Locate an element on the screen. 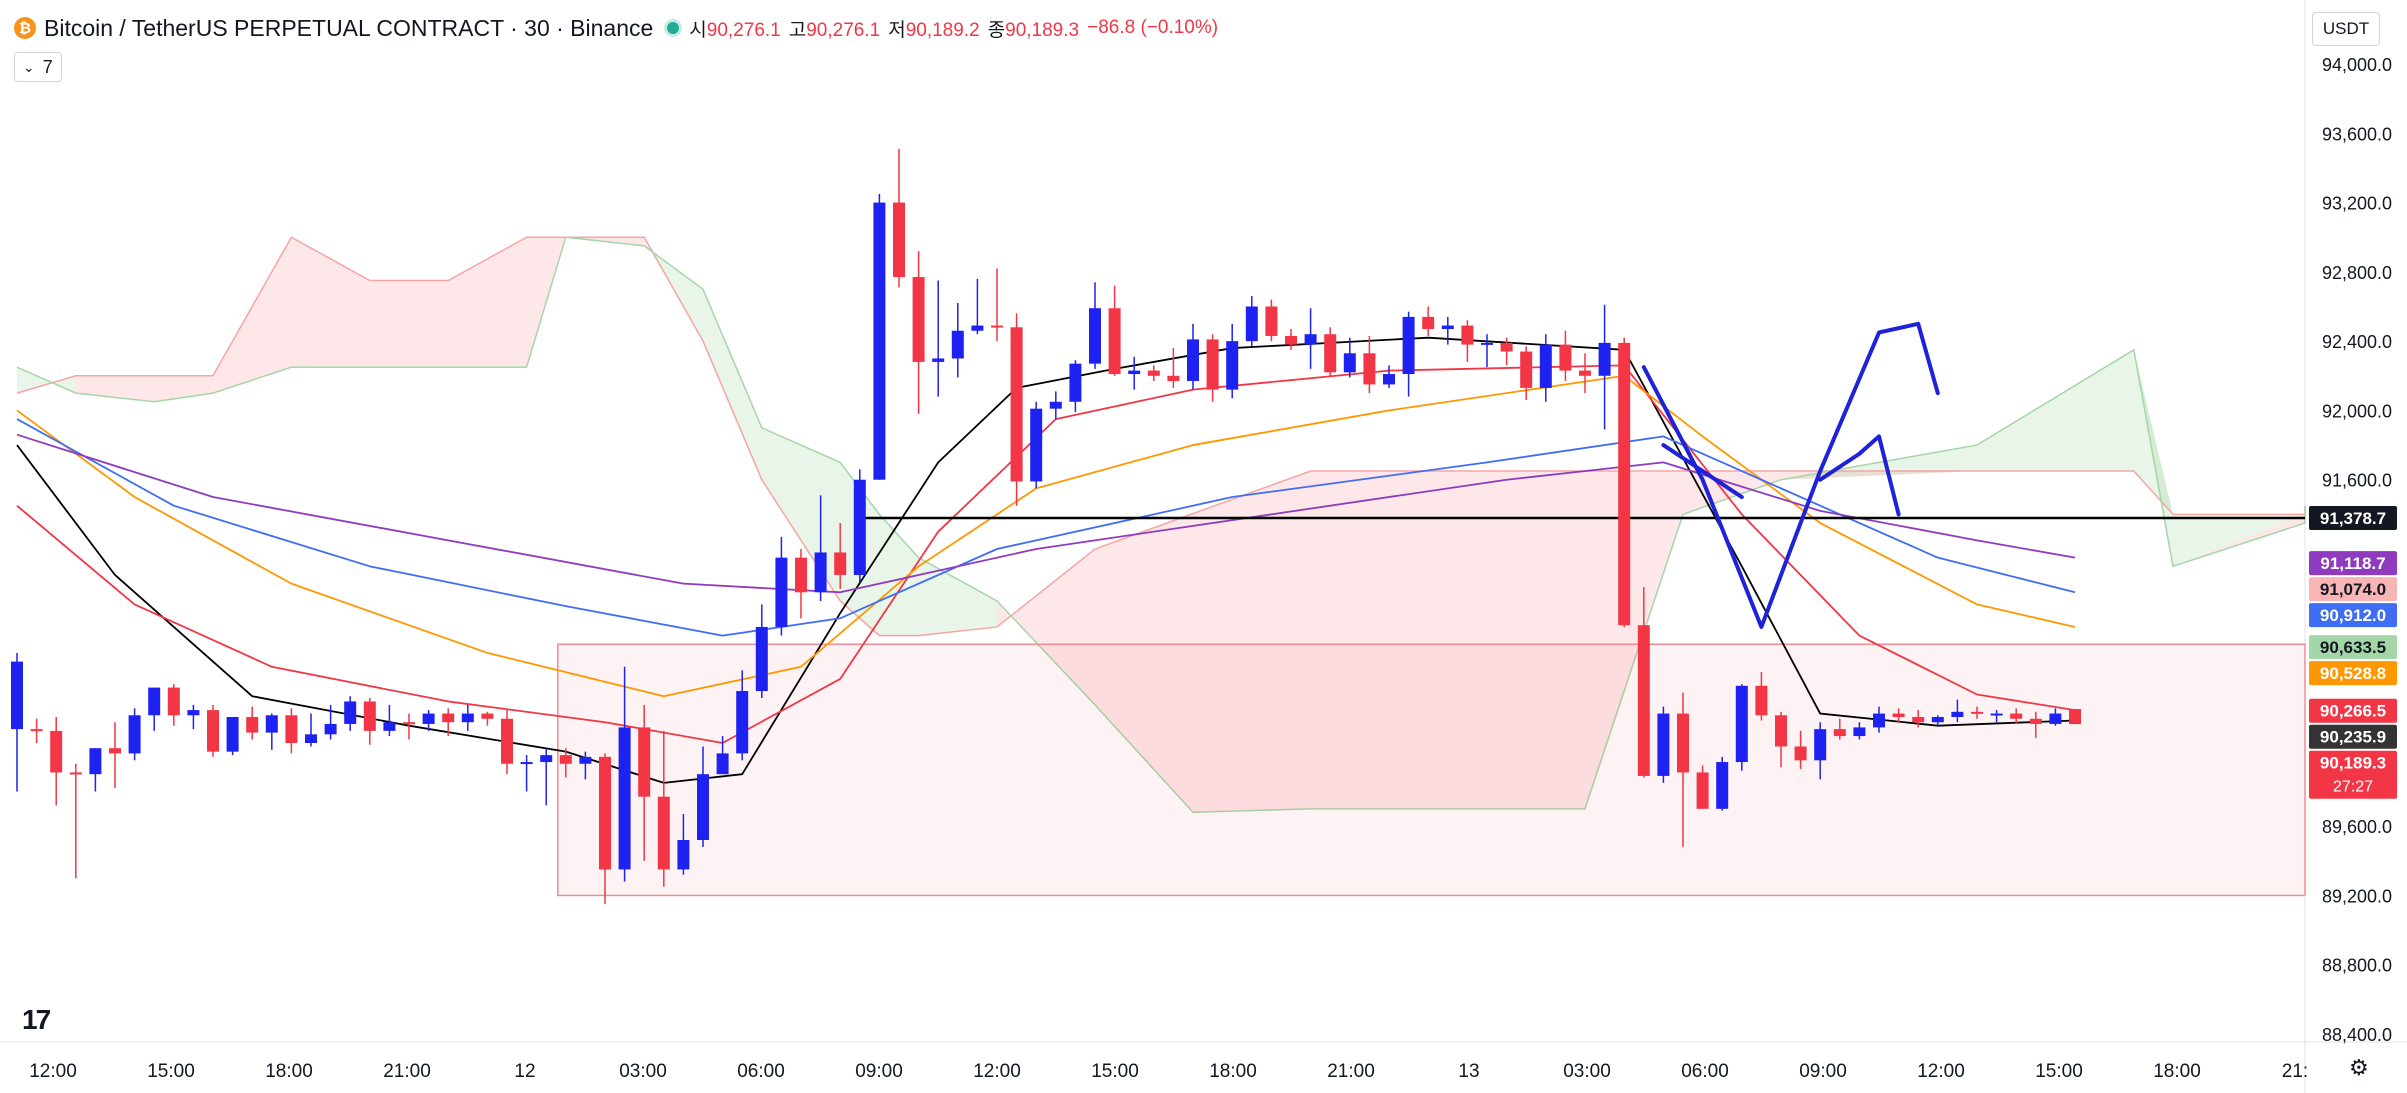 The width and height of the screenshot is (2407, 1093). price-label-text: 91,118.7 is located at coordinates (2352, 563).